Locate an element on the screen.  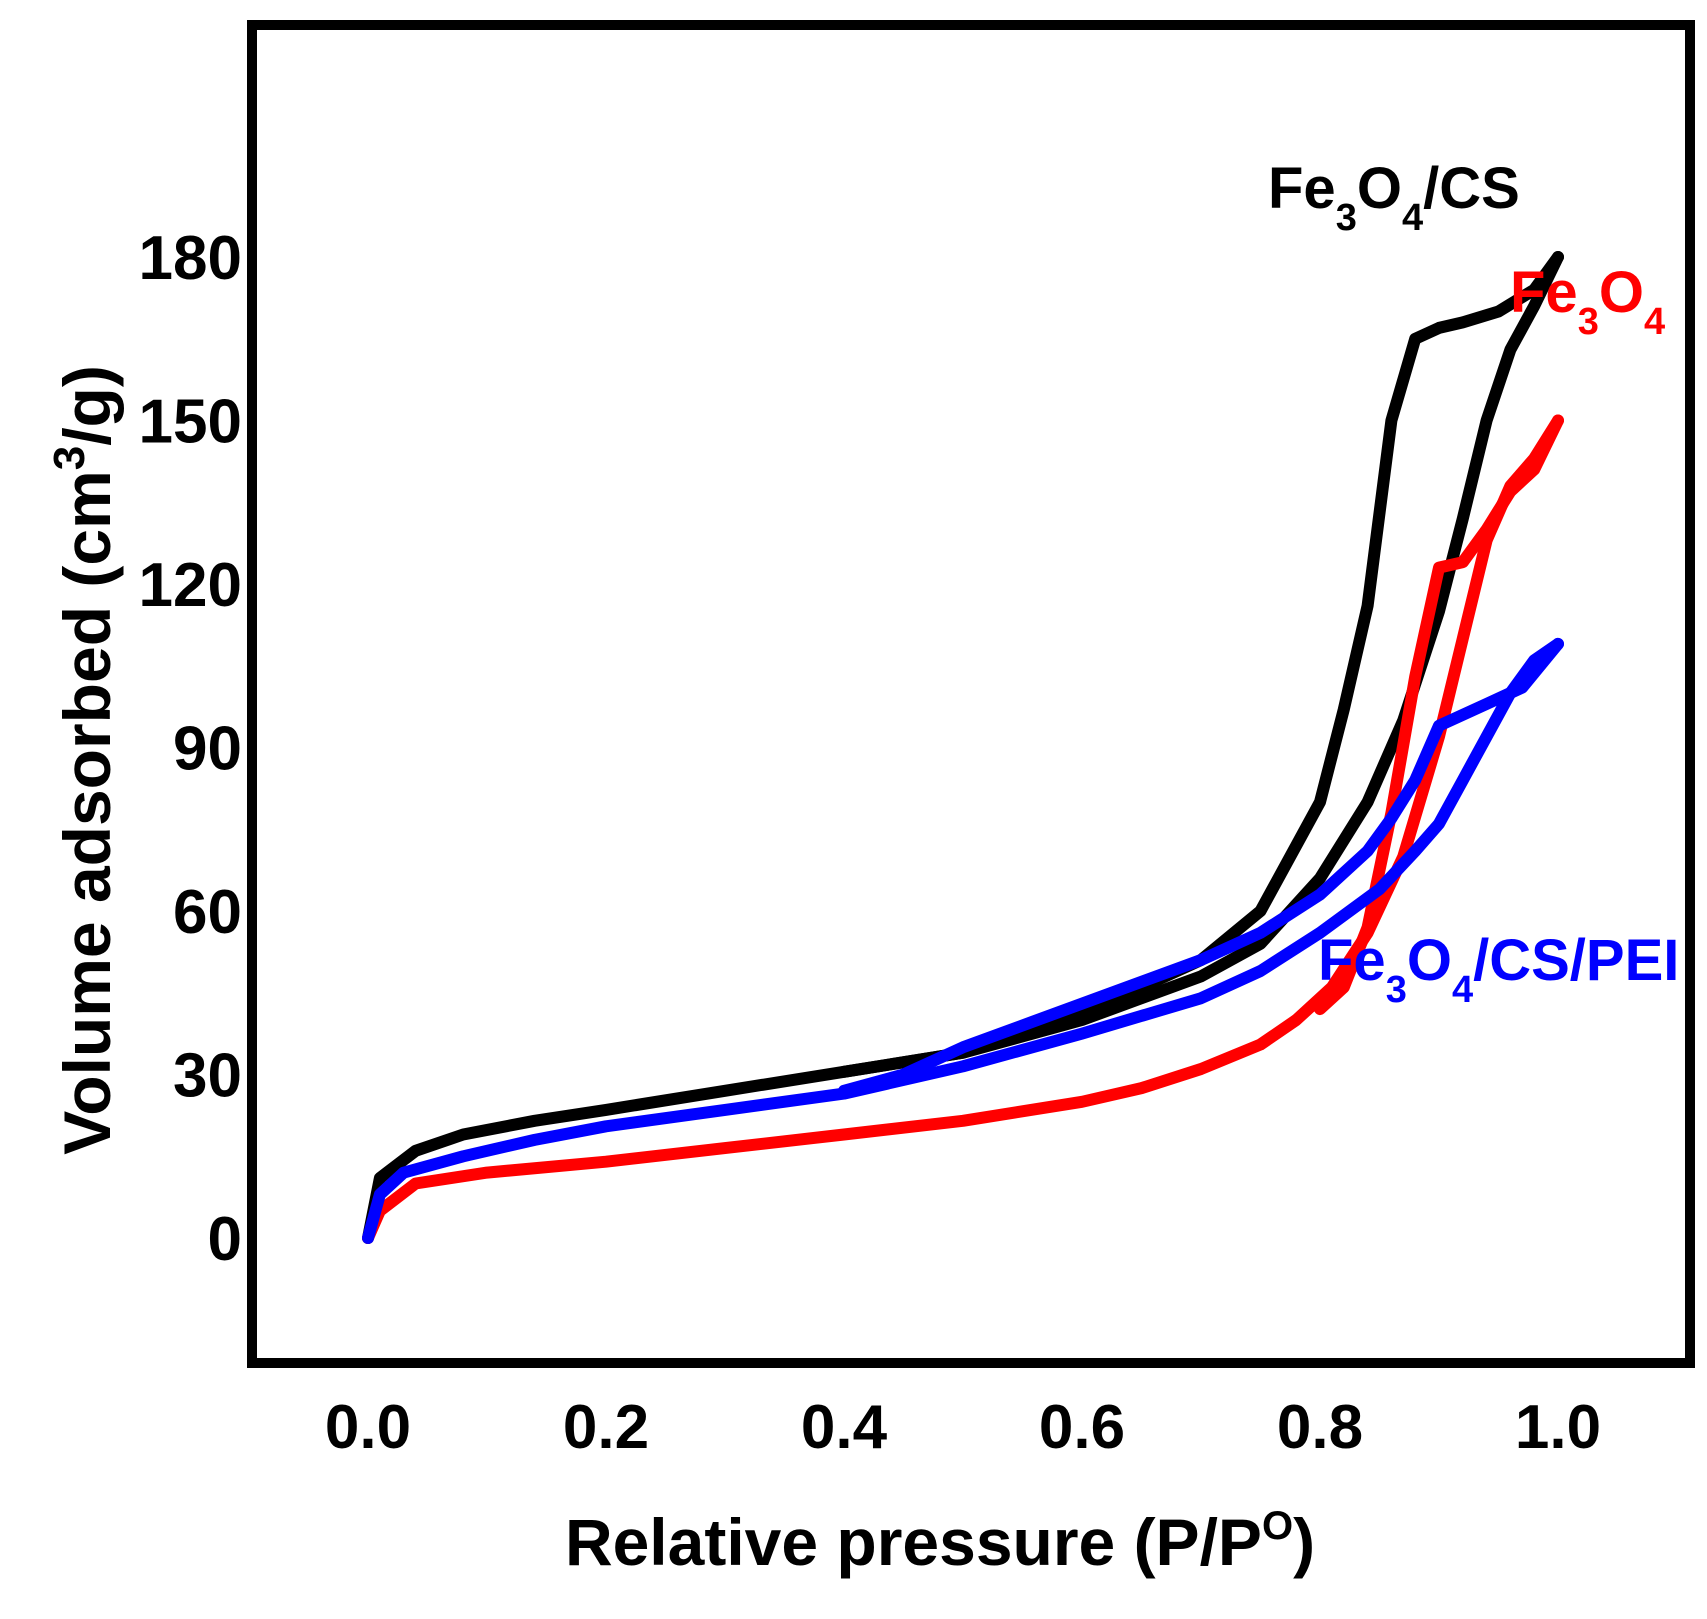
y-axis-title-close: /g) is located at coordinates (87, 405).